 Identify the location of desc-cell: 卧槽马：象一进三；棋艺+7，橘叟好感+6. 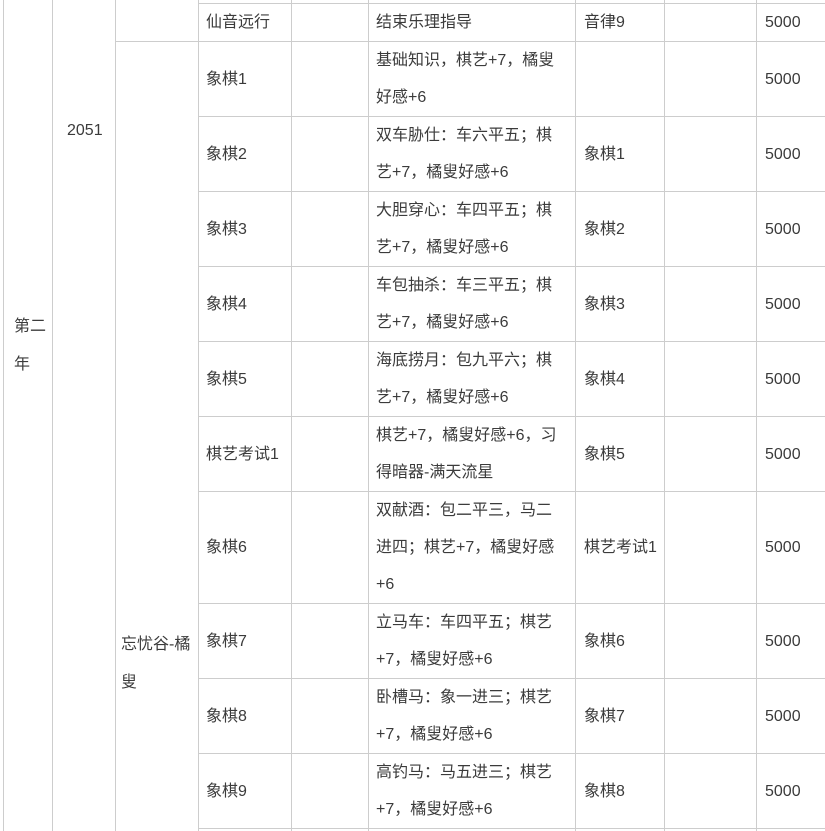
(472, 716).